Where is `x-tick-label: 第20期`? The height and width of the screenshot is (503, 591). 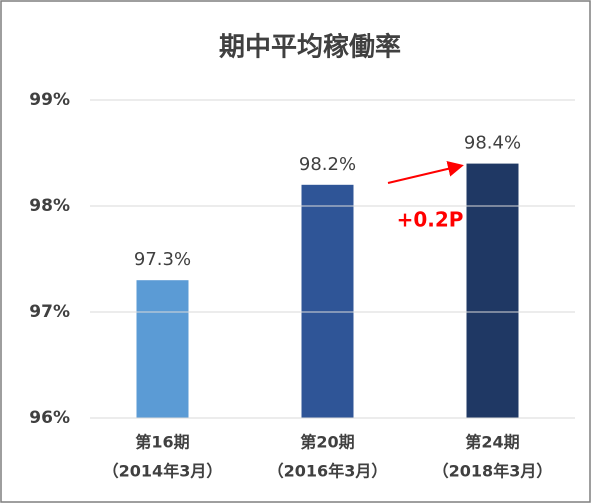
x-tick-label: 第20期 is located at coordinates (327, 442).